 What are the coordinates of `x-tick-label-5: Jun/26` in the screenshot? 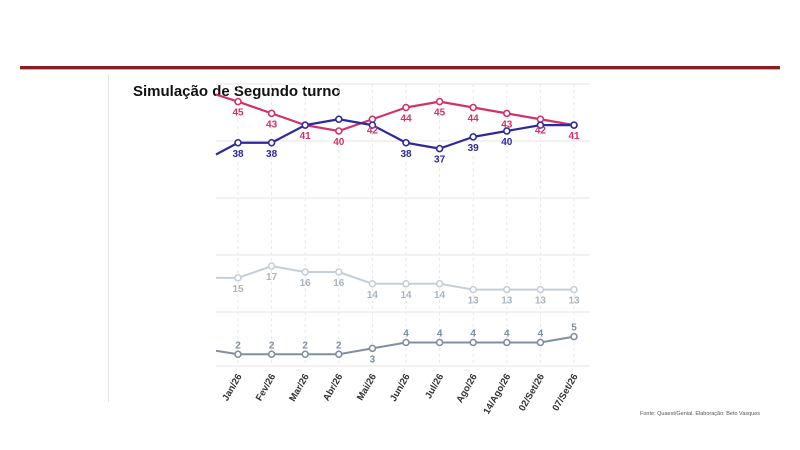 It's located at (400, 388).